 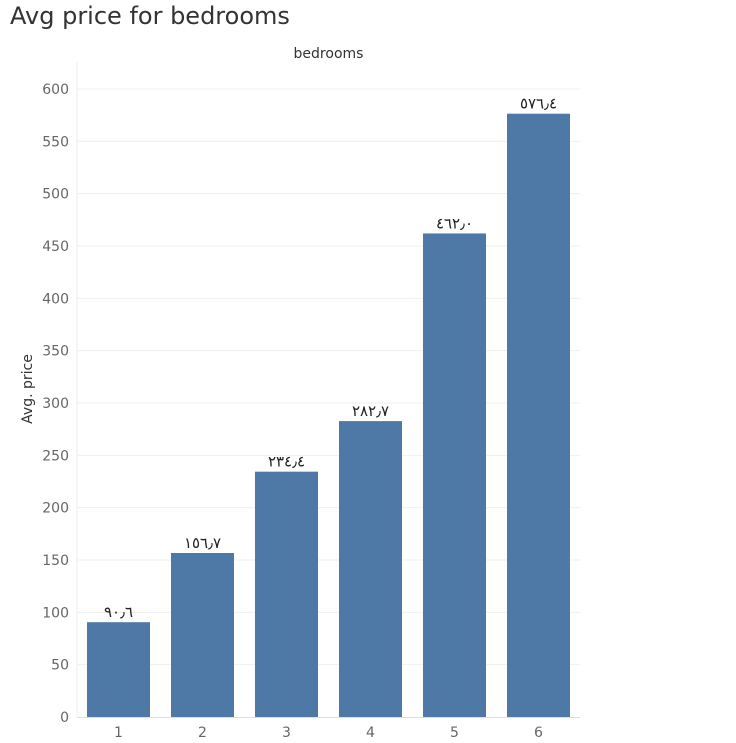 I want to click on y-axis-title: Avg. price, so click(x=28, y=389).